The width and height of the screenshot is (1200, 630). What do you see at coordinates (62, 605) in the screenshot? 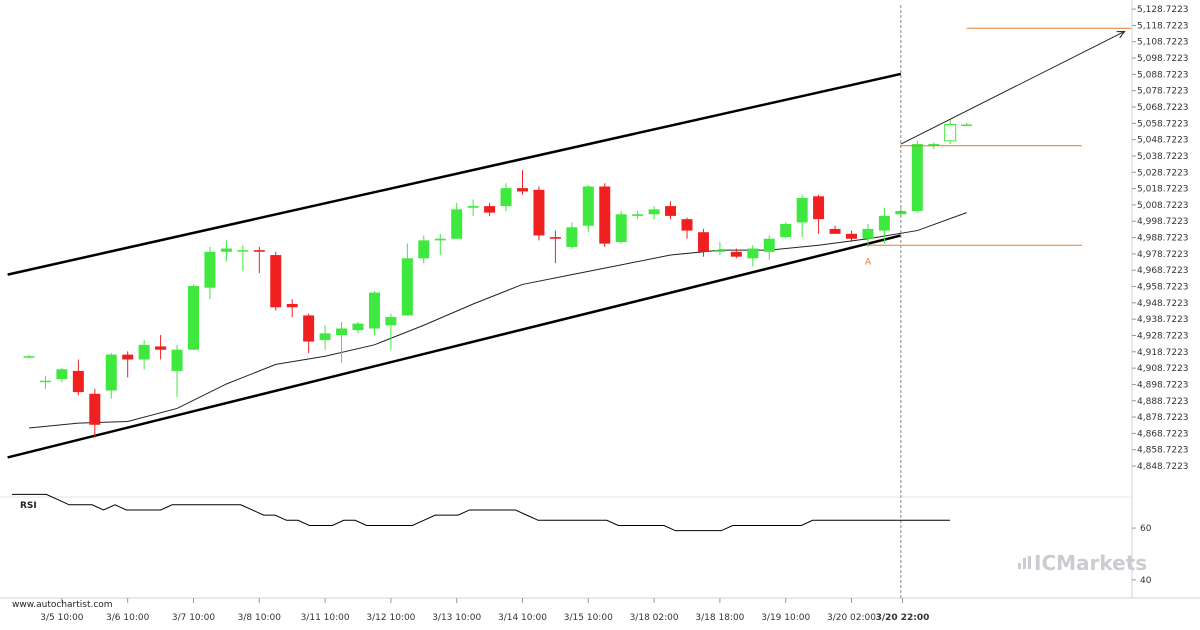
I see `source-label: www.autochartist.com` at bounding box center [62, 605].